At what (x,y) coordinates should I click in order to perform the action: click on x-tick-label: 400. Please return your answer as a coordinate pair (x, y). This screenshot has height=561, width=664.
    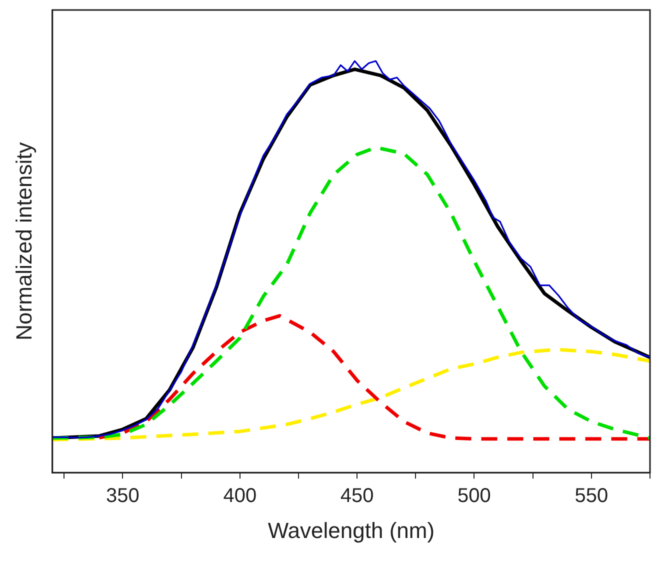
    Looking at the image, I should click on (240, 496).